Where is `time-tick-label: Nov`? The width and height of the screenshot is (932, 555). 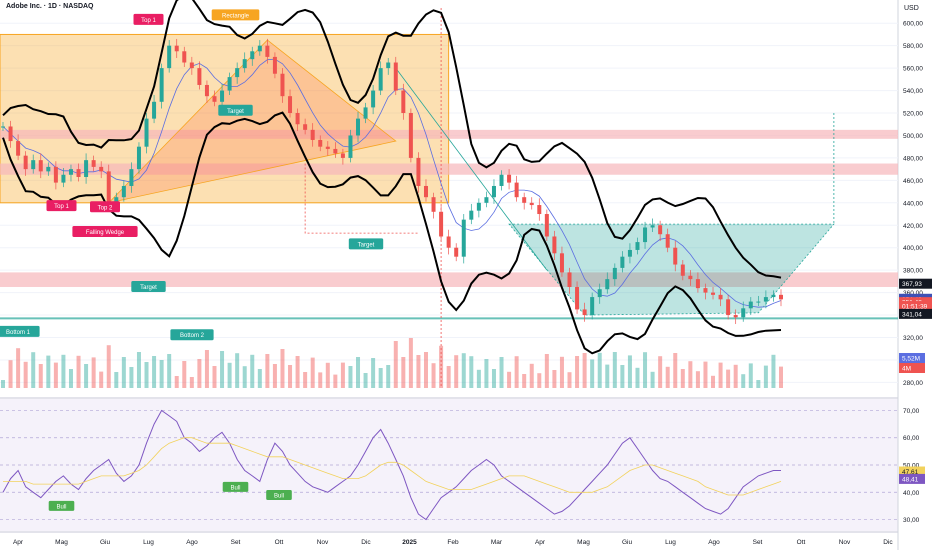 time-tick-label: Nov is located at coordinates (323, 542).